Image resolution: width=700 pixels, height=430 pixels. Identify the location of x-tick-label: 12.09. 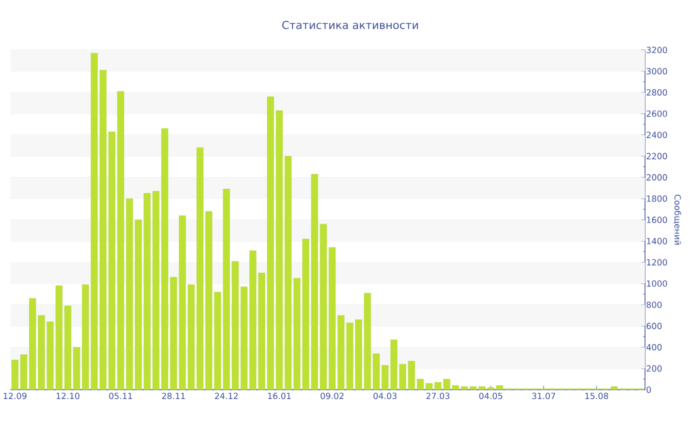
(15, 396).